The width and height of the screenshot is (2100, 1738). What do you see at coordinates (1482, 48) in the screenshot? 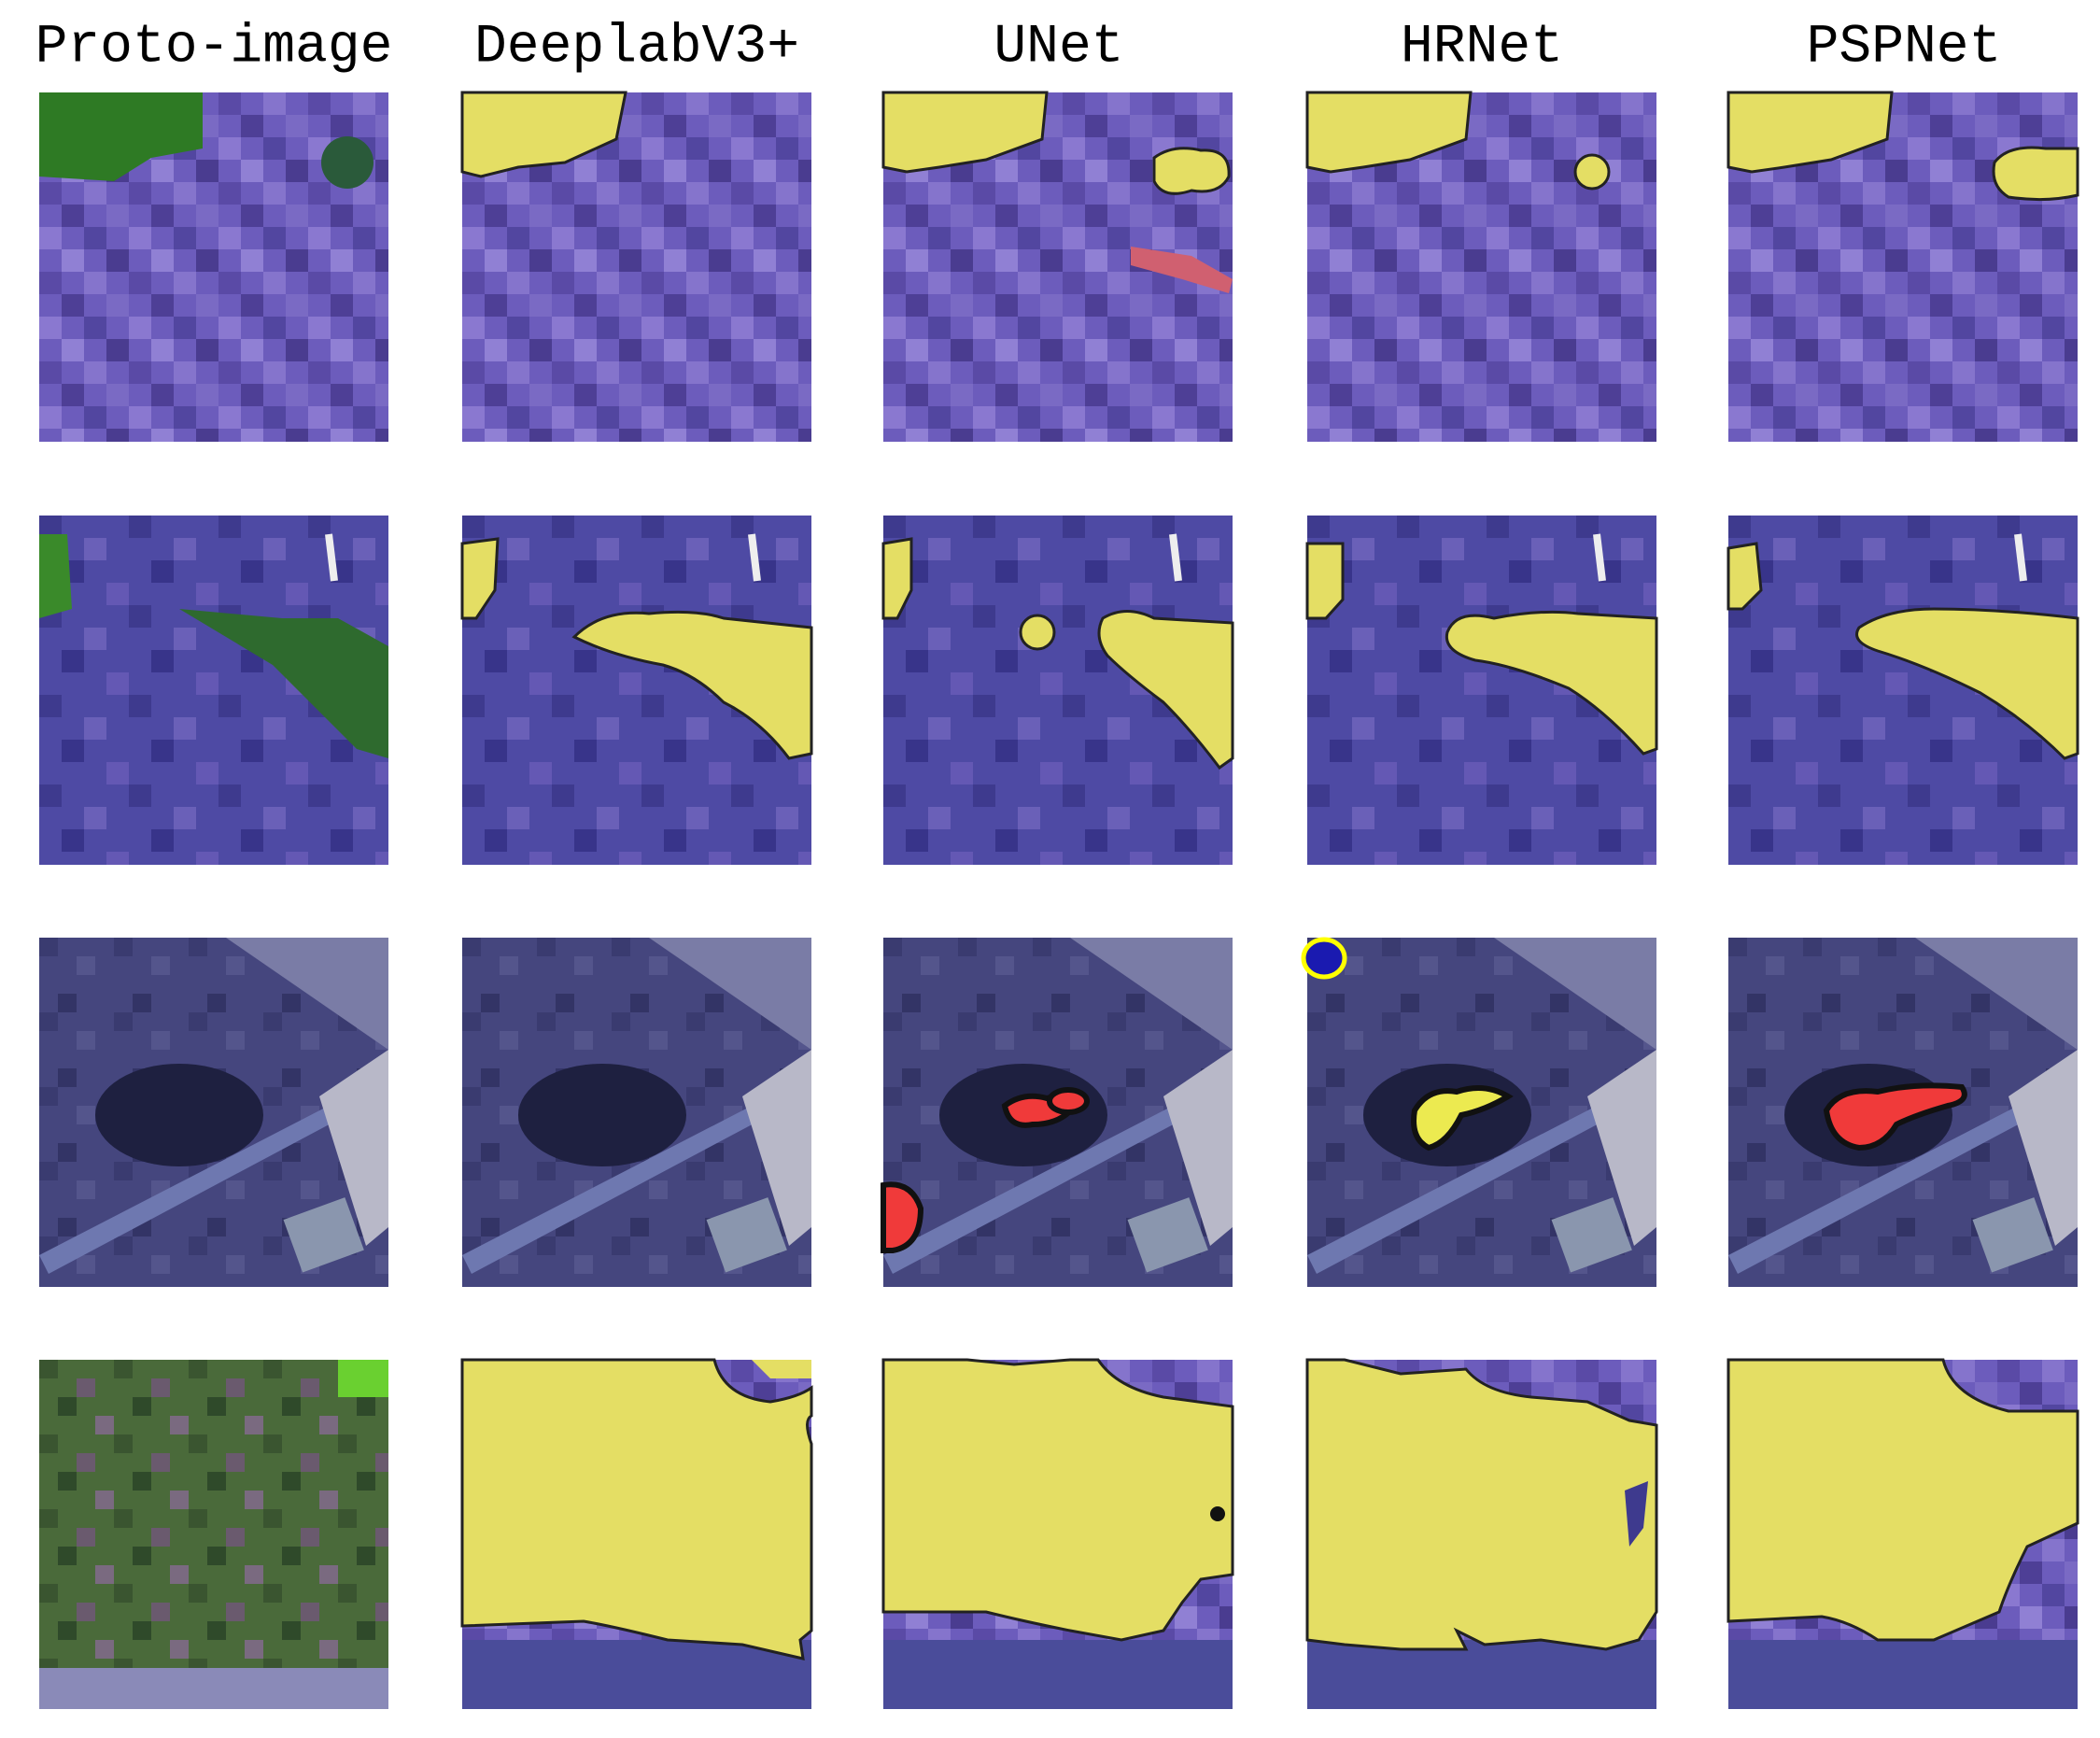
I see `column-header: HRNet` at bounding box center [1482, 48].